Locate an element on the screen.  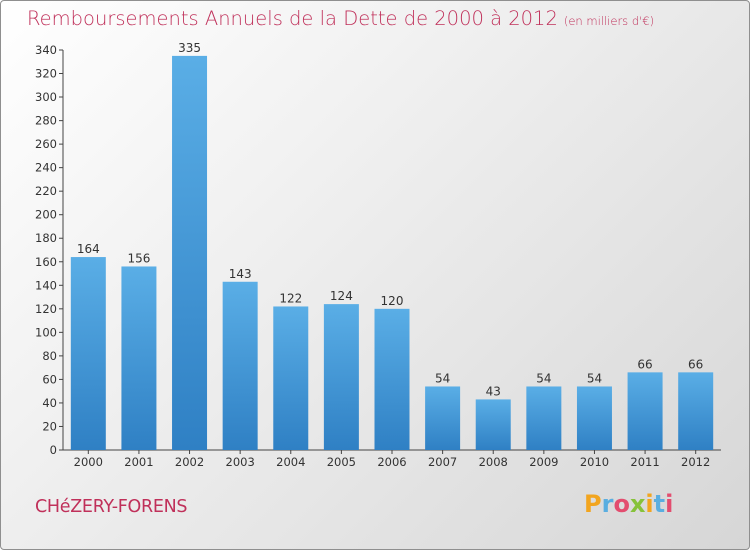
y-tick-label: 100 is located at coordinates (46, 332).